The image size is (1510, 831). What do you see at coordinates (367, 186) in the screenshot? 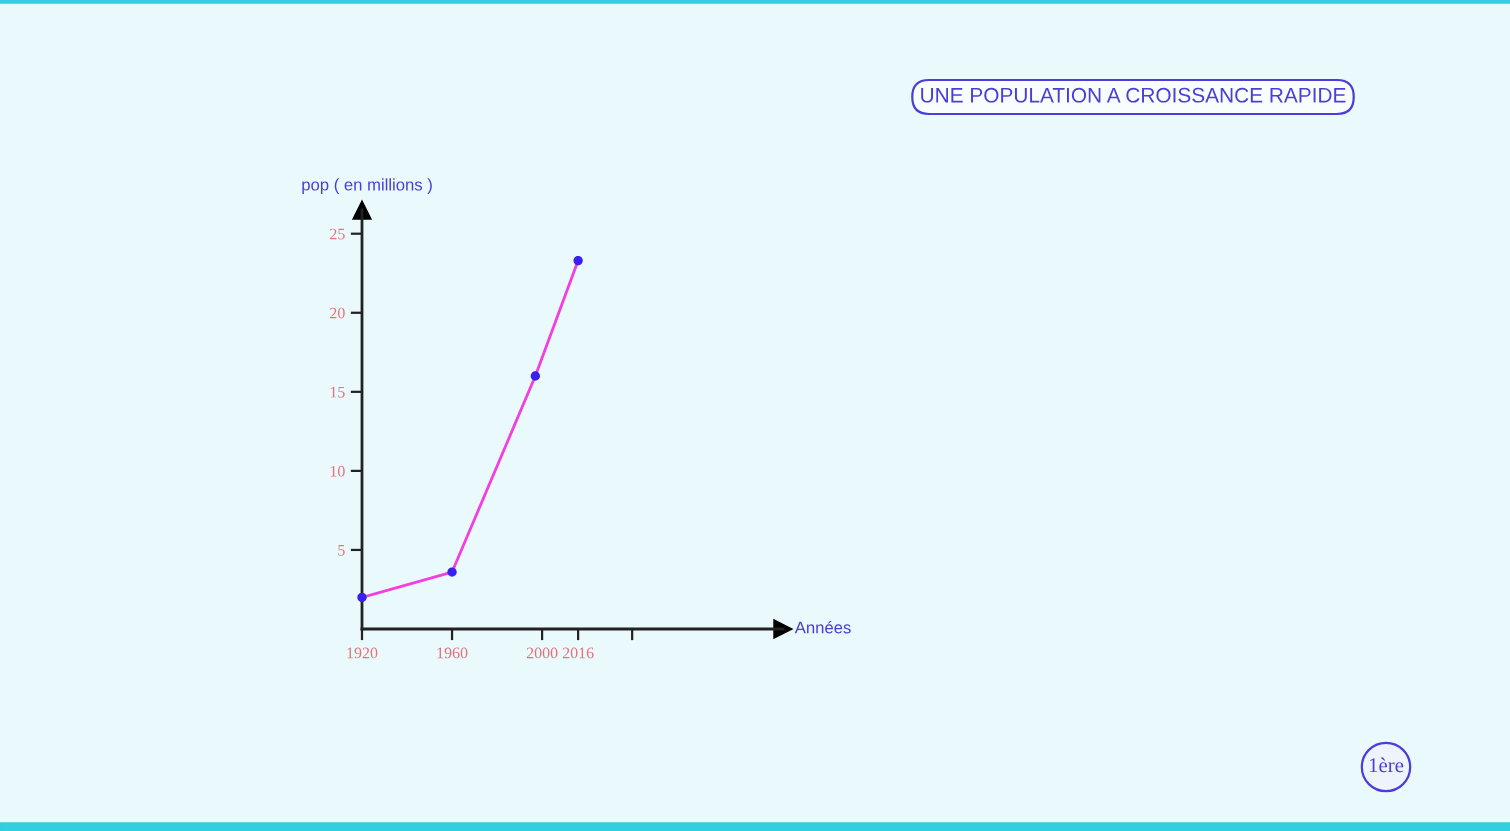
I see `y-axis-title: pop ( en millions )` at bounding box center [367, 186].